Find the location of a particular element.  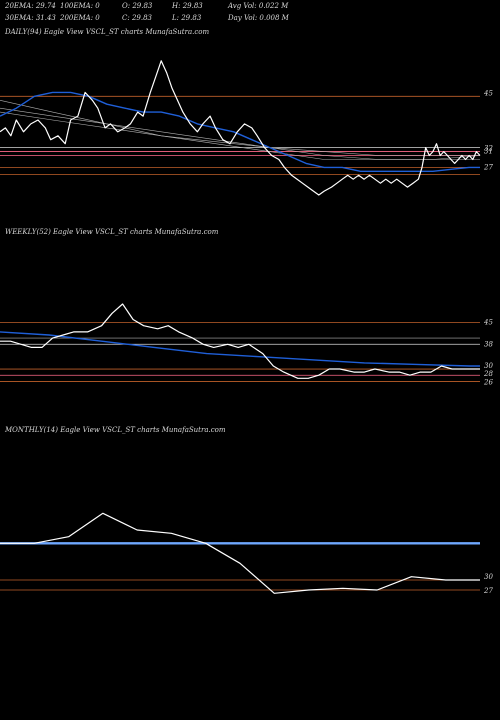

weekly-tick-label: 45 is located at coordinates (488, 323).